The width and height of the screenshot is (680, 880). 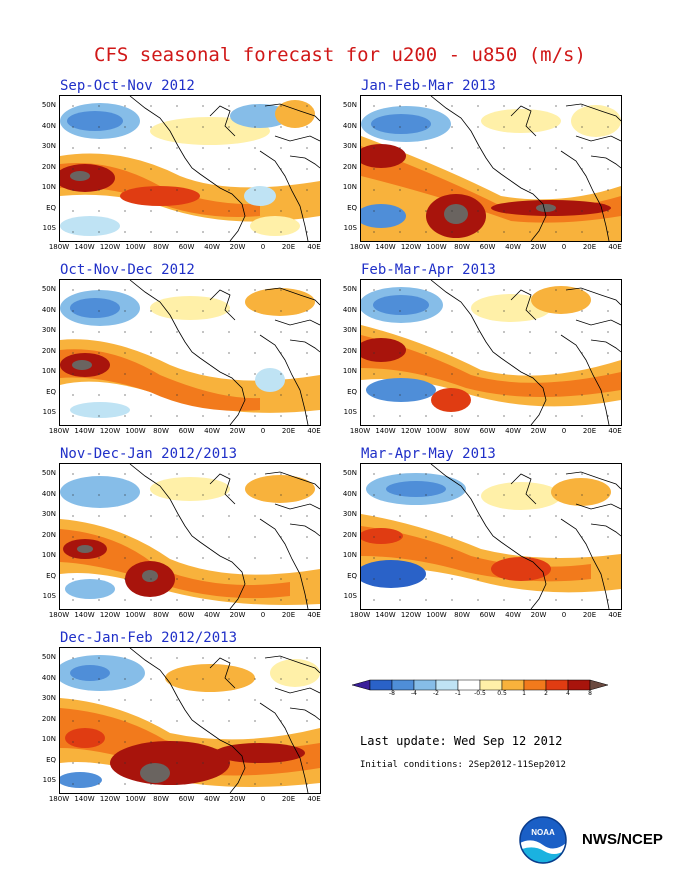 What do you see at coordinates (543, 842) in the screenshot?
I see `noaa-logo: NOAA` at bounding box center [543, 842].